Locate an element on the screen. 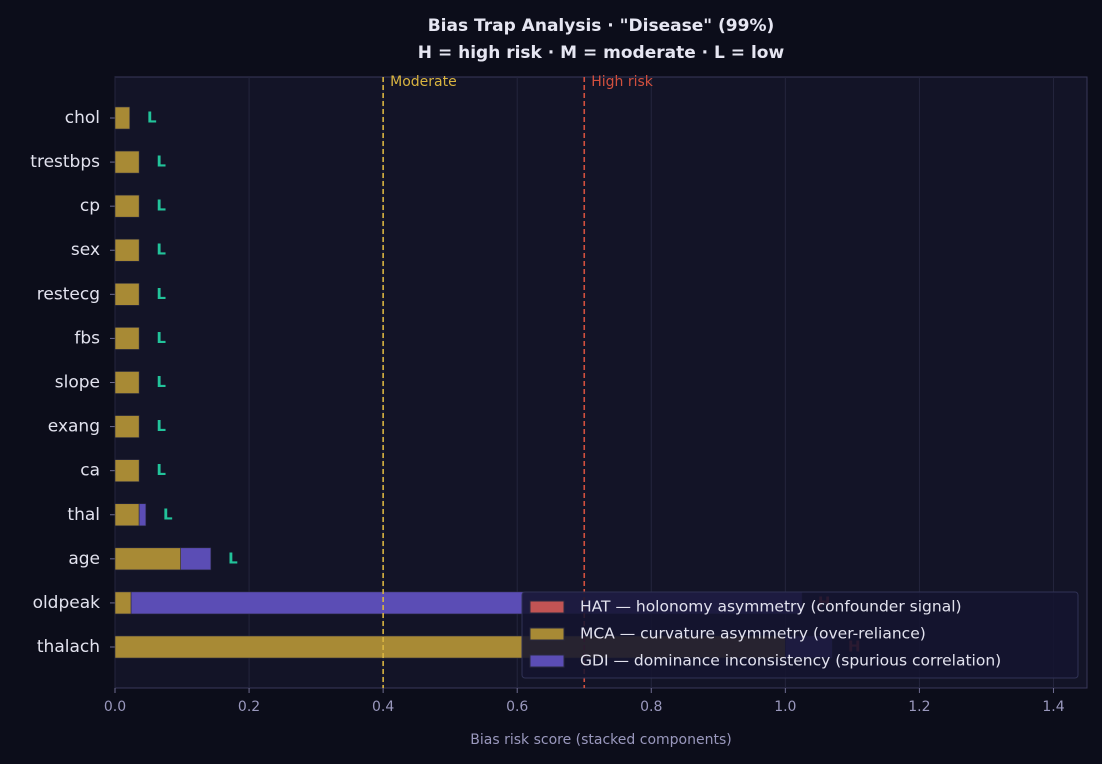 This screenshot has width=1102, height=764. y-tick-label: exang is located at coordinates (74, 427).